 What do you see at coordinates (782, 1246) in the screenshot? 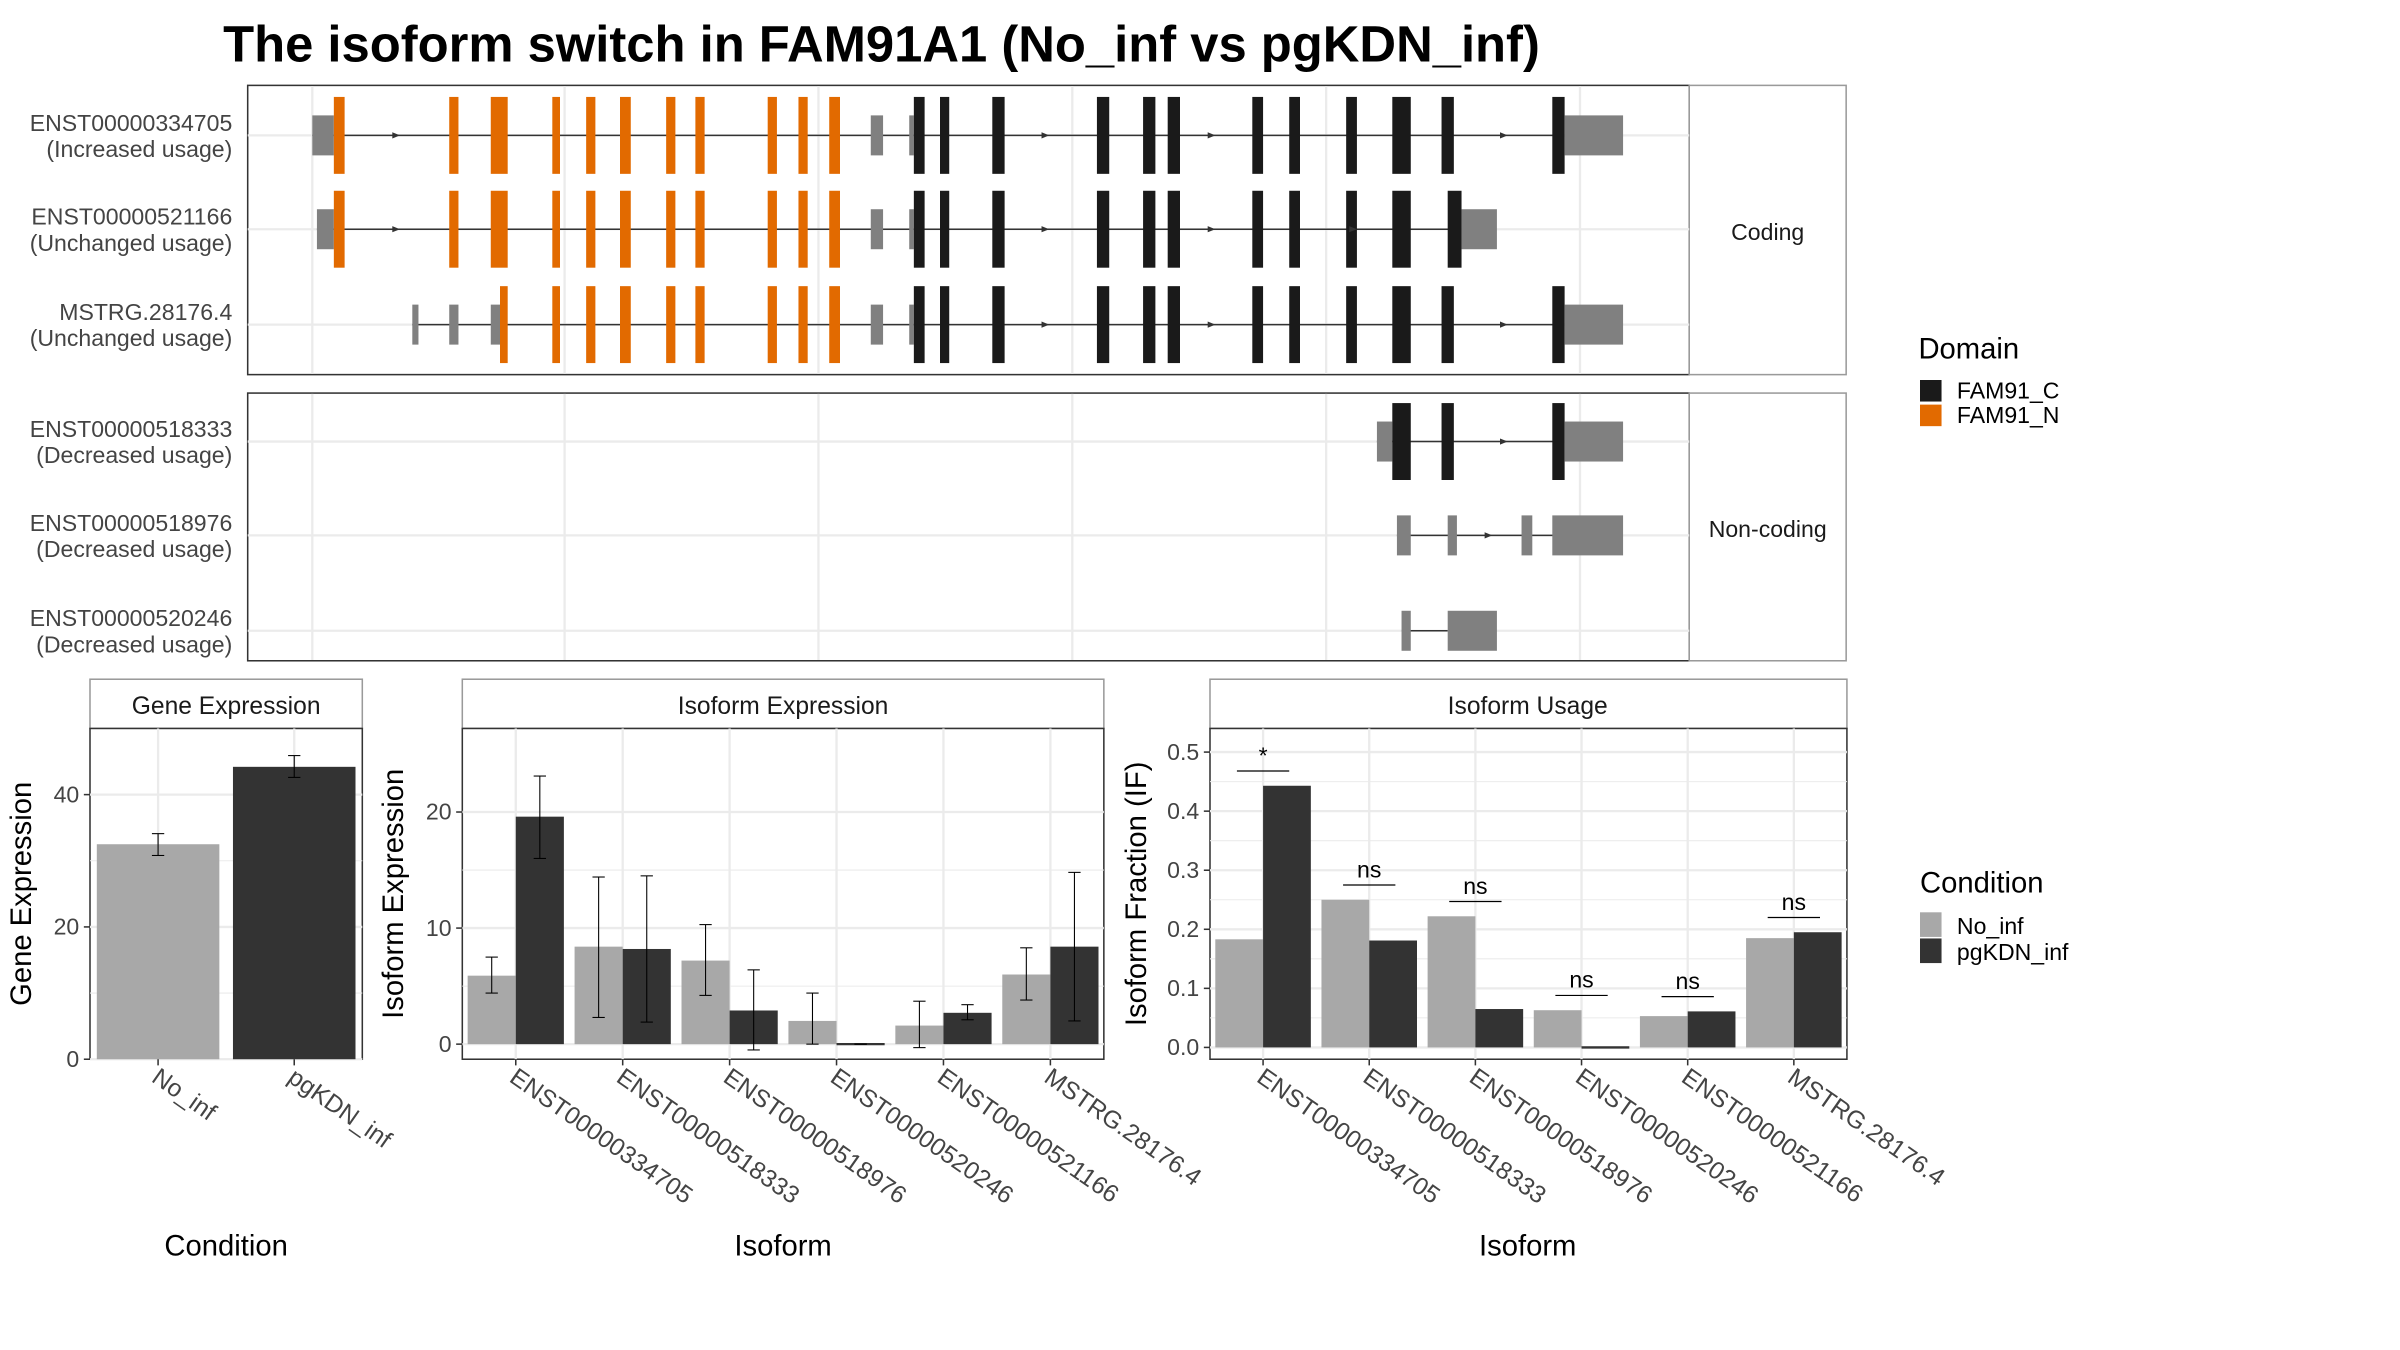
I see `isoform-expression-x-label: Isoform` at bounding box center [782, 1246].